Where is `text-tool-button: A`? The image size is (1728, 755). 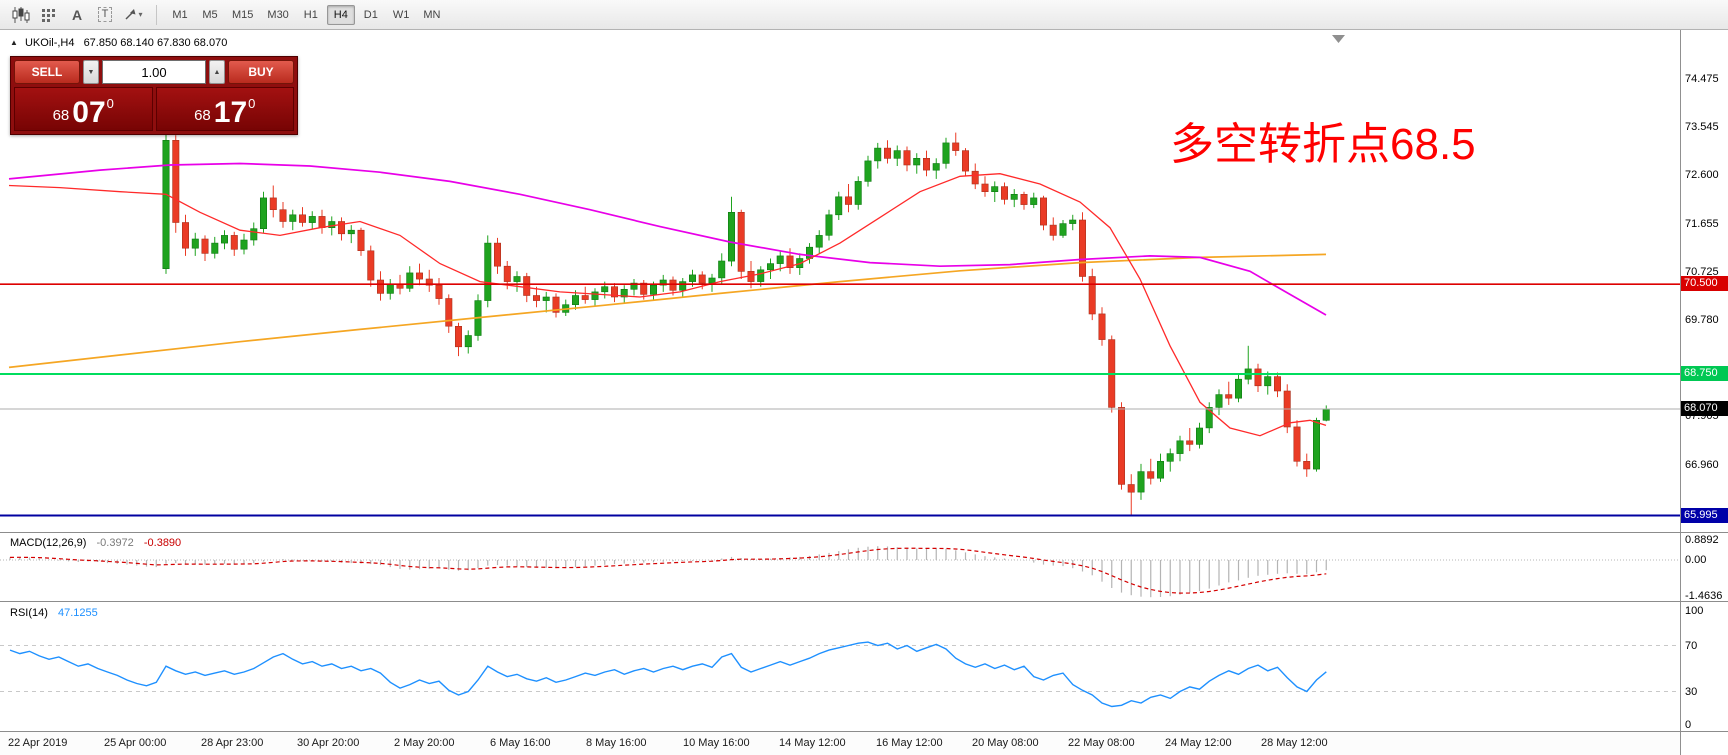 text-tool-button: A is located at coordinates (77, 15).